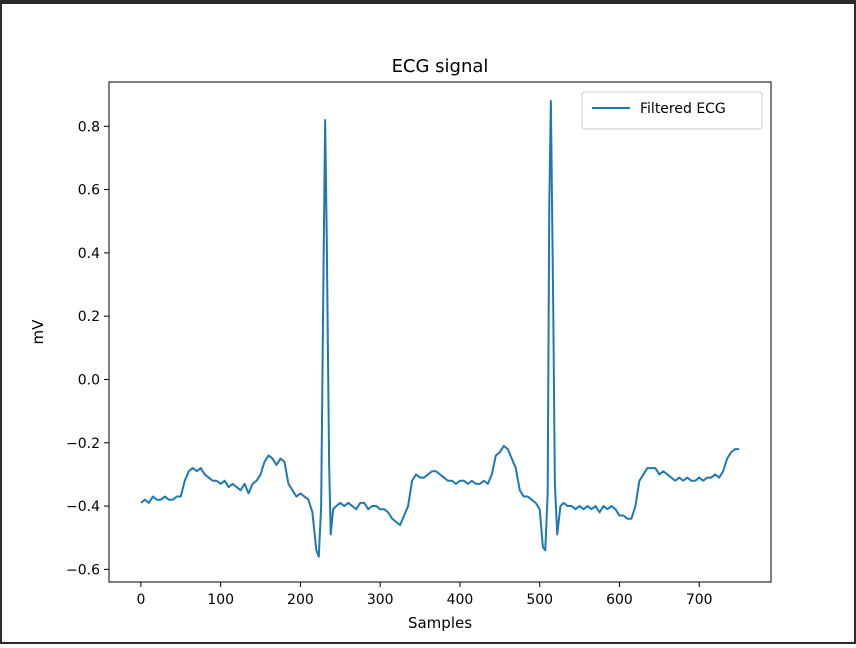 The height and width of the screenshot is (648, 856). I want to click on legend: Filtered ECG, so click(672, 110).